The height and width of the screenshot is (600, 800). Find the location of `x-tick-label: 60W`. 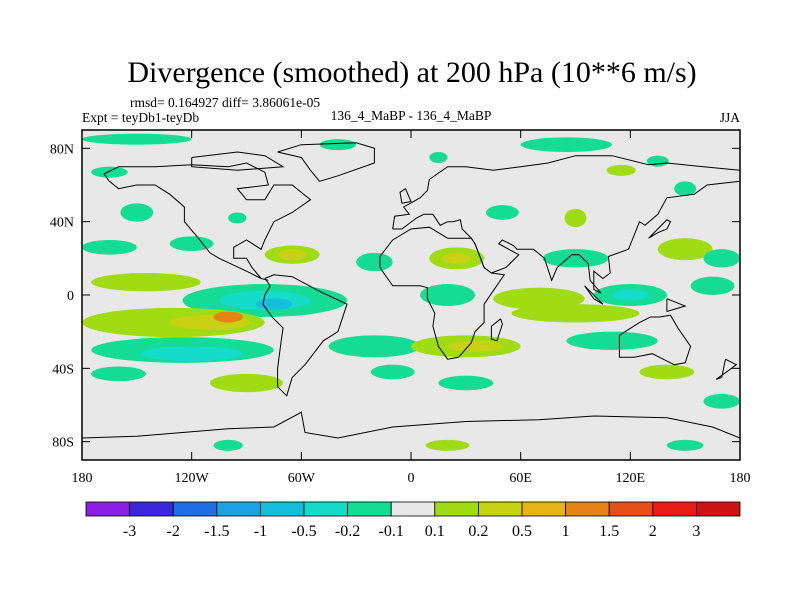

x-tick-label: 60W is located at coordinates (302, 478).